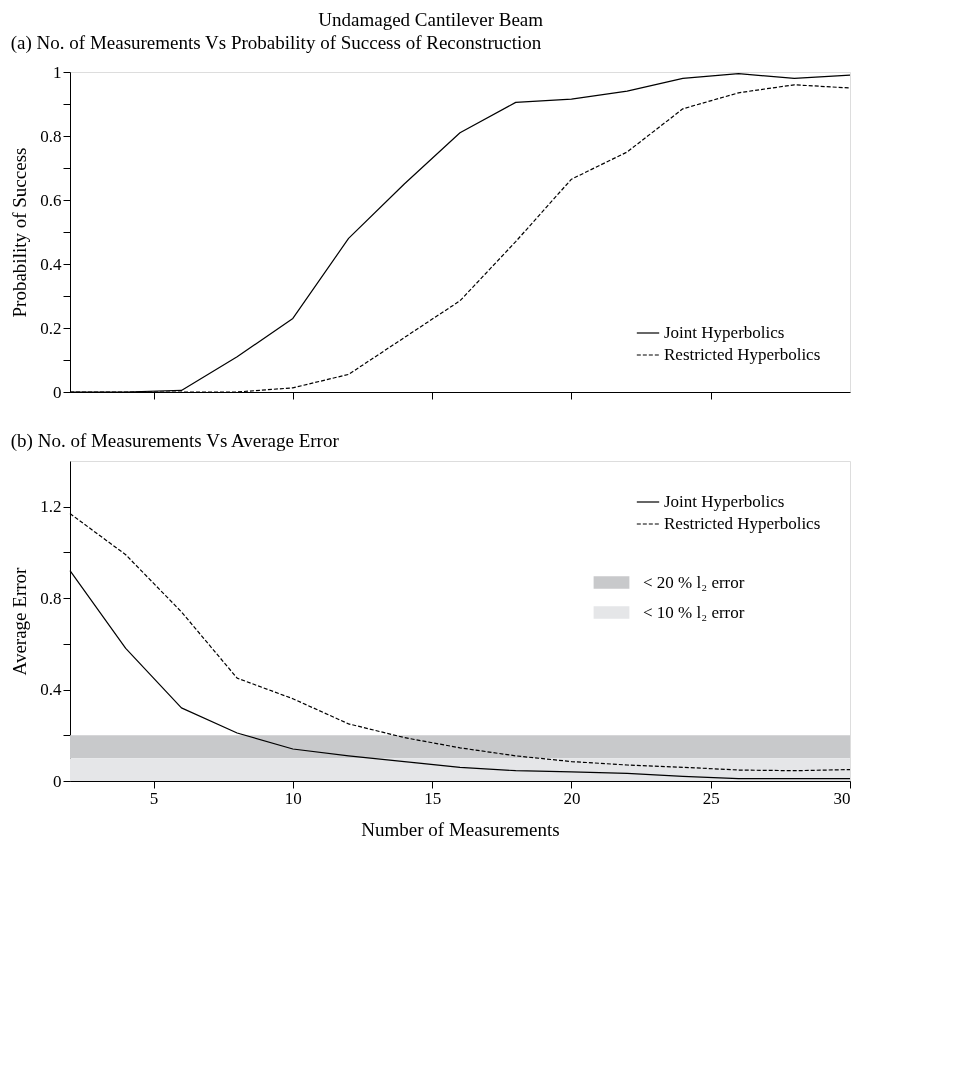  Describe the element at coordinates (20, 621) in the screenshot. I see `y-axis-title: Average Error` at that location.